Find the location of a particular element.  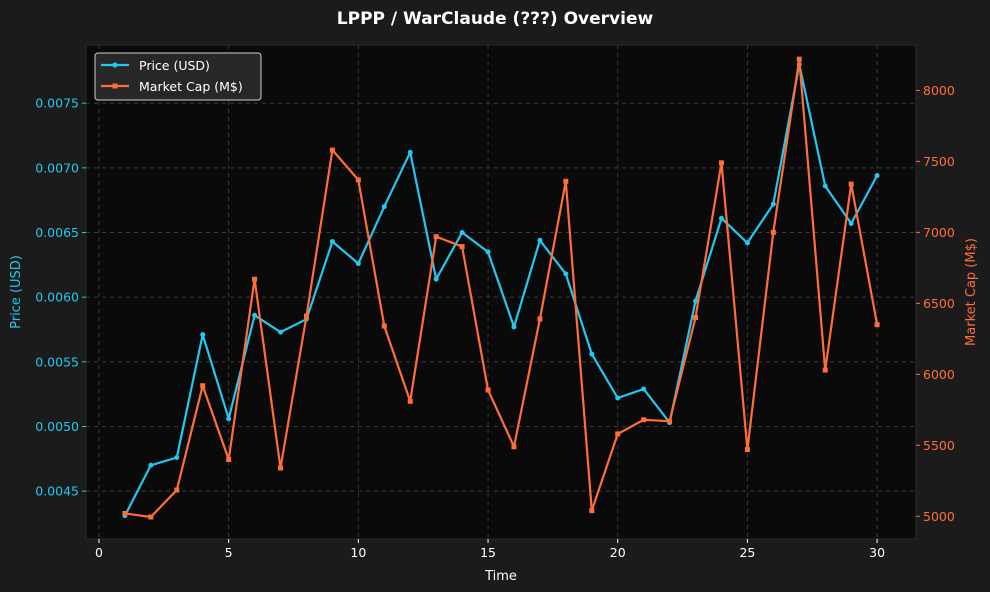

y-tick-label-left: 0.0055 is located at coordinates (57, 361).